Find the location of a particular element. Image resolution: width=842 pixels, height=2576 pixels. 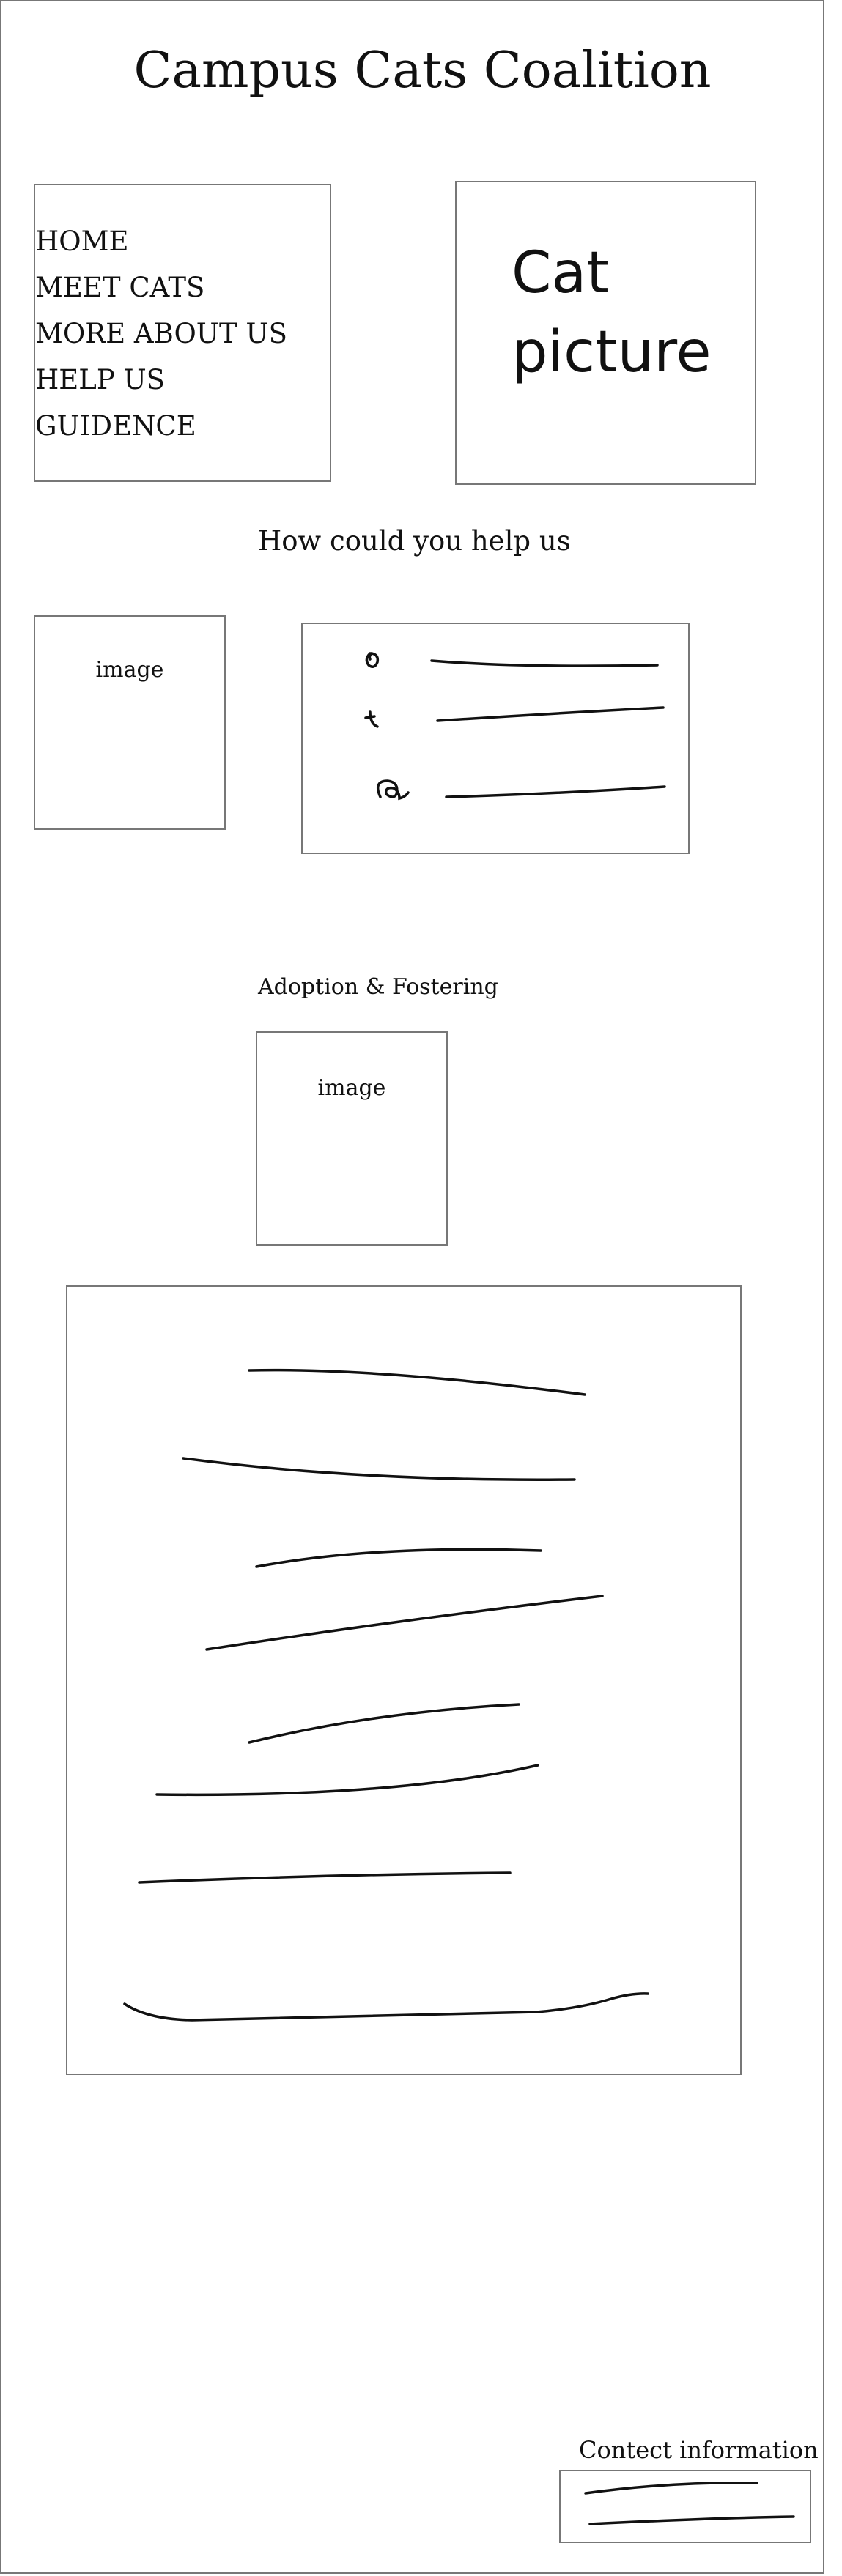

contact-heading: Contect information is located at coordinates (699, 2450).